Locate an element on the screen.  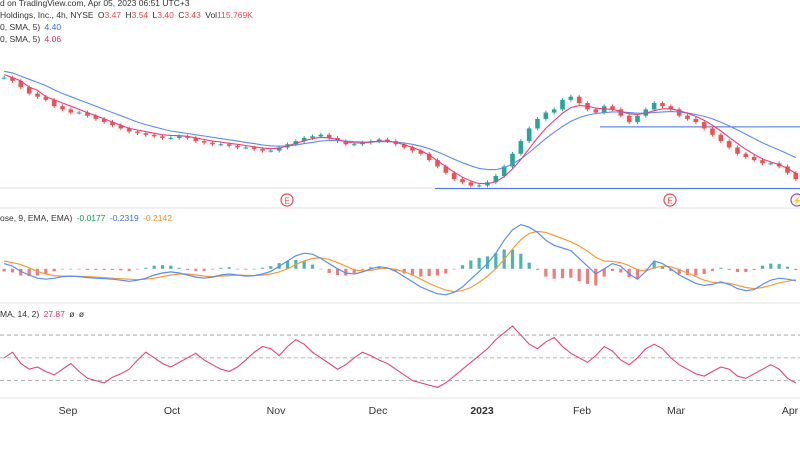
sma1-value: 4.40 is located at coordinates (53, 27).